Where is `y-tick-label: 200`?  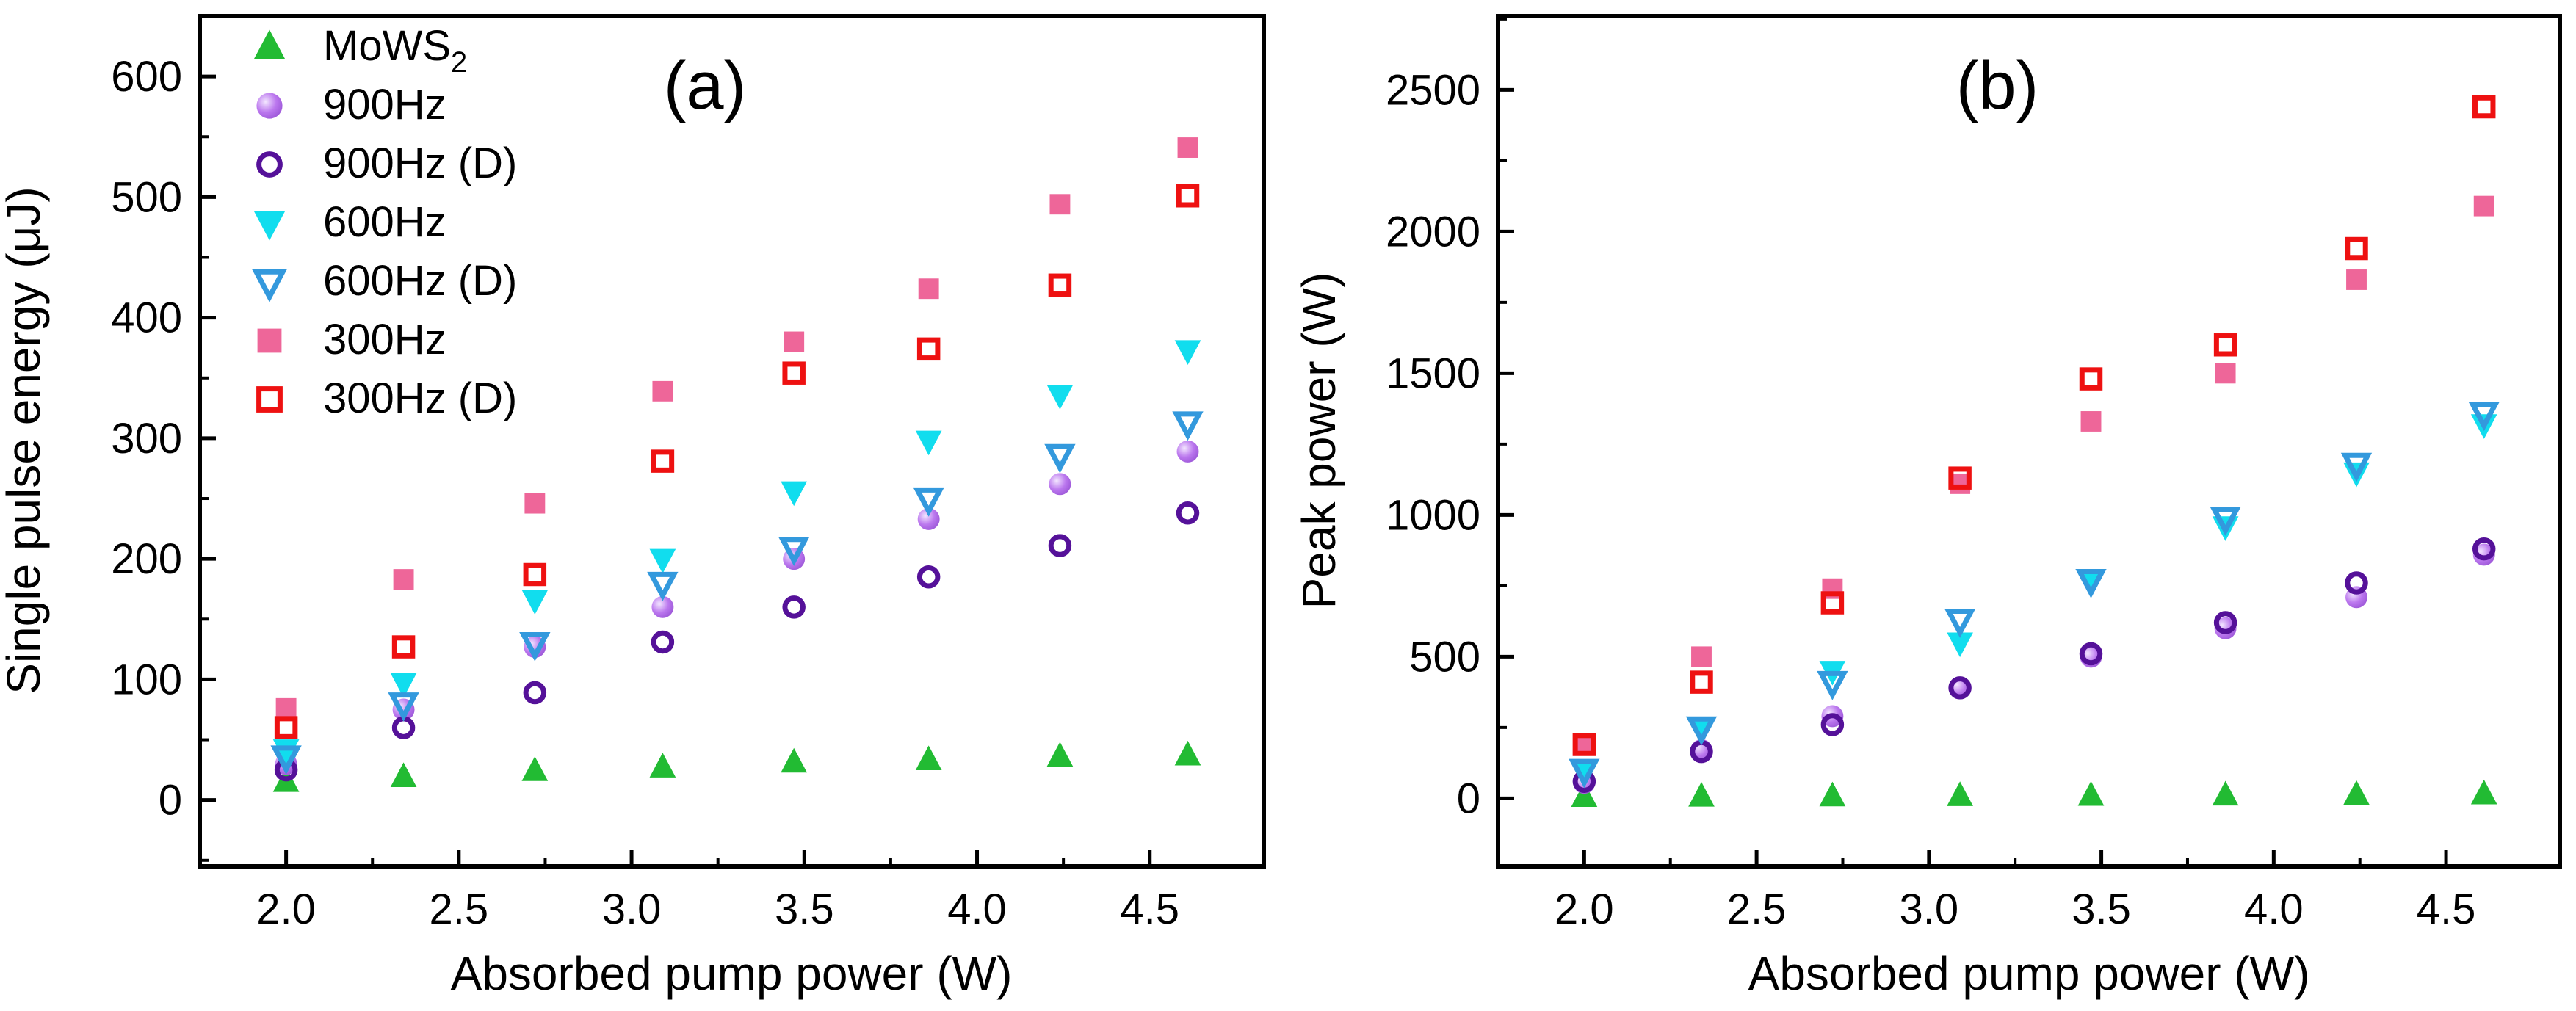 y-tick-label: 200 is located at coordinates (146, 559).